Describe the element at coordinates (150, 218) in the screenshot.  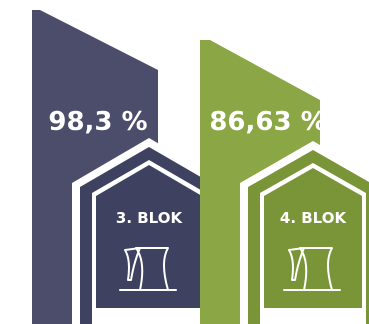
I see `block-3-label: 3. BLOK` at that location.